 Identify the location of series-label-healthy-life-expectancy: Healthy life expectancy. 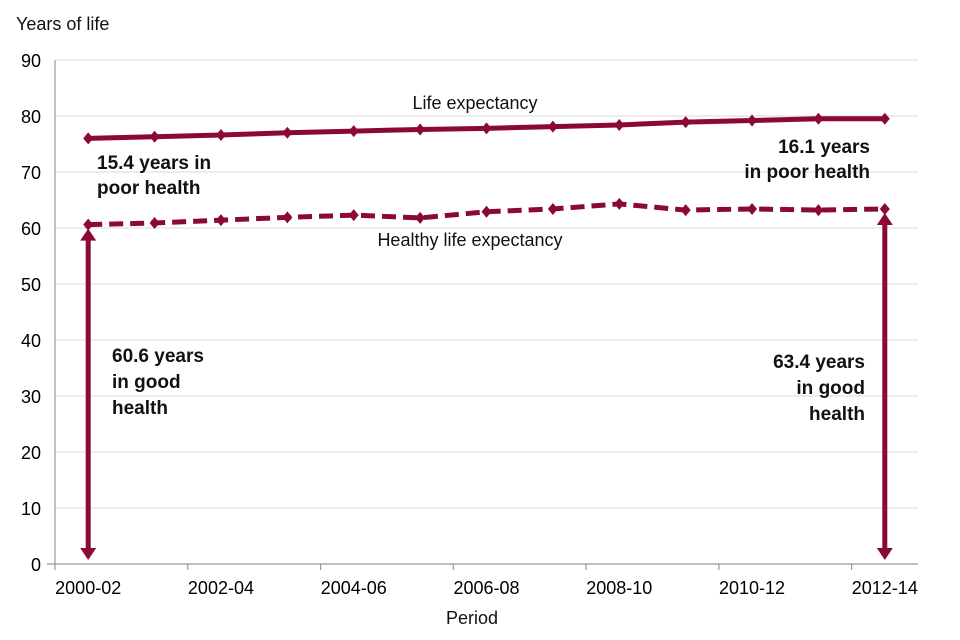
(469, 240).